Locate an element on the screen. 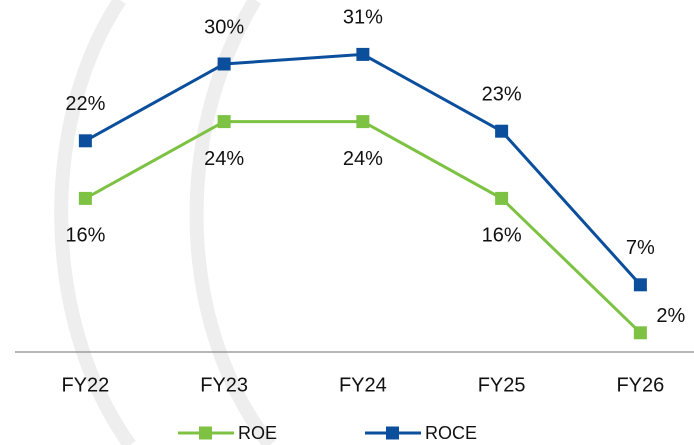 The height and width of the screenshot is (445, 694). data-label: 31% is located at coordinates (363, 18).